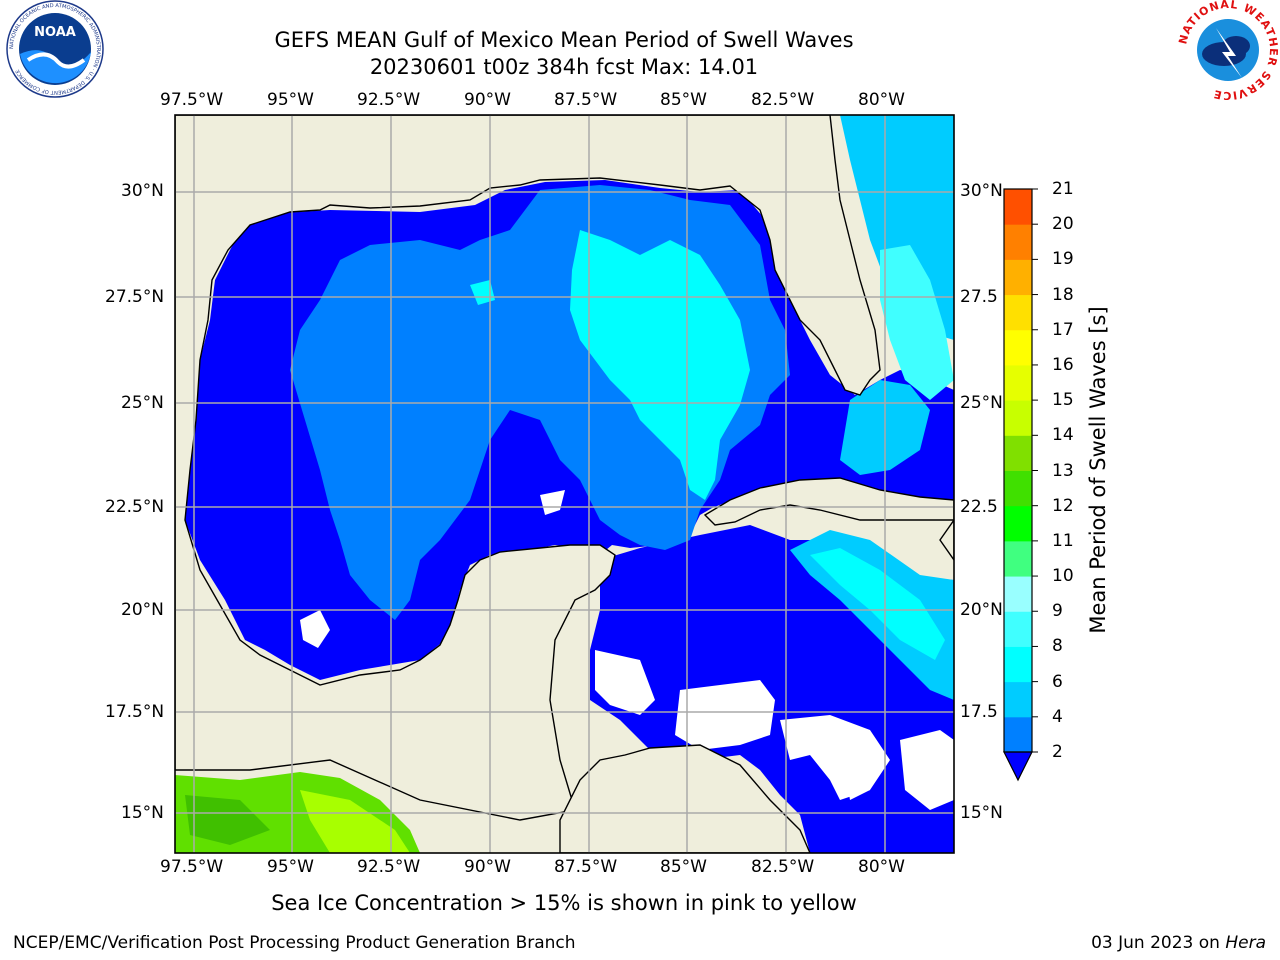 The height and width of the screenshot is (960, 1280). What do you see at coordinates (389, 867) in the screenshot?
I see `lon-label-bottom-92.5w: 92.5°W` at bounding box center [389, 867].